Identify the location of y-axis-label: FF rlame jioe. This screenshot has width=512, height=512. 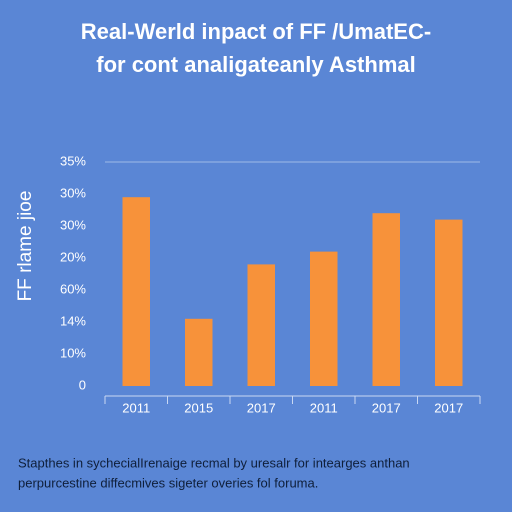
(25, 246).